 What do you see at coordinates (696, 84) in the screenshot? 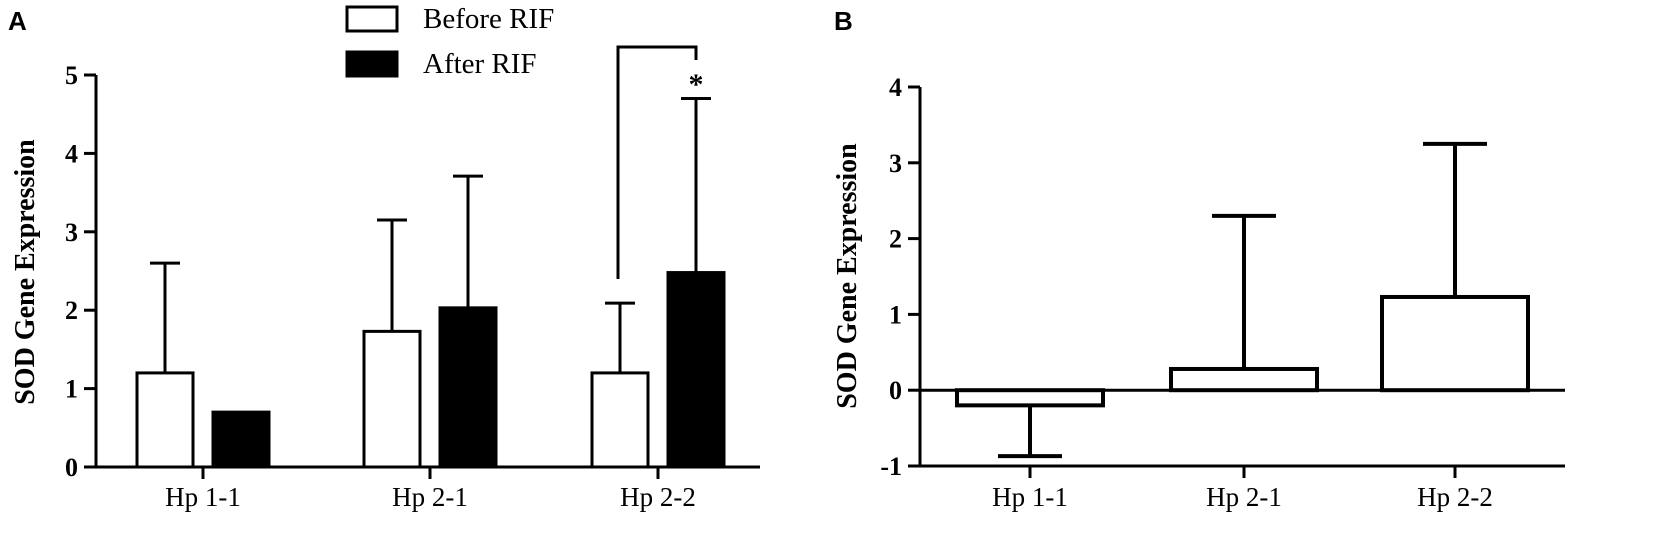
I see `significance-marker: *` at bounding box center [696, 84].